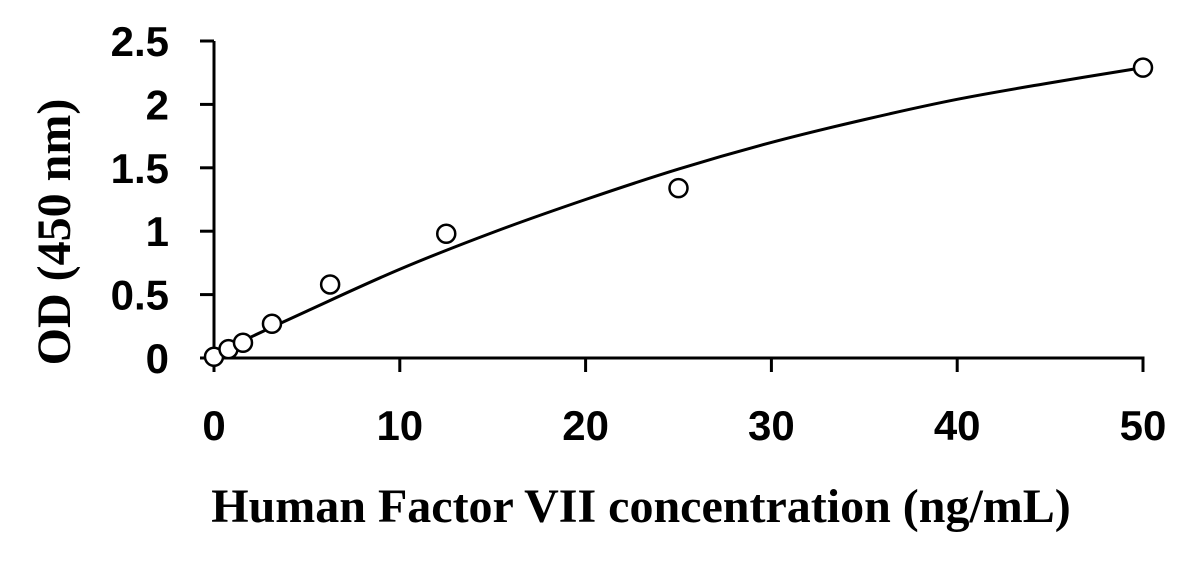 The height and width of the screenshot is (562, 1191). What do you see at coordinates (140, 41) in the screenshot?
I see `y-tick-label: 2.5` at bounding box center [140, 41].